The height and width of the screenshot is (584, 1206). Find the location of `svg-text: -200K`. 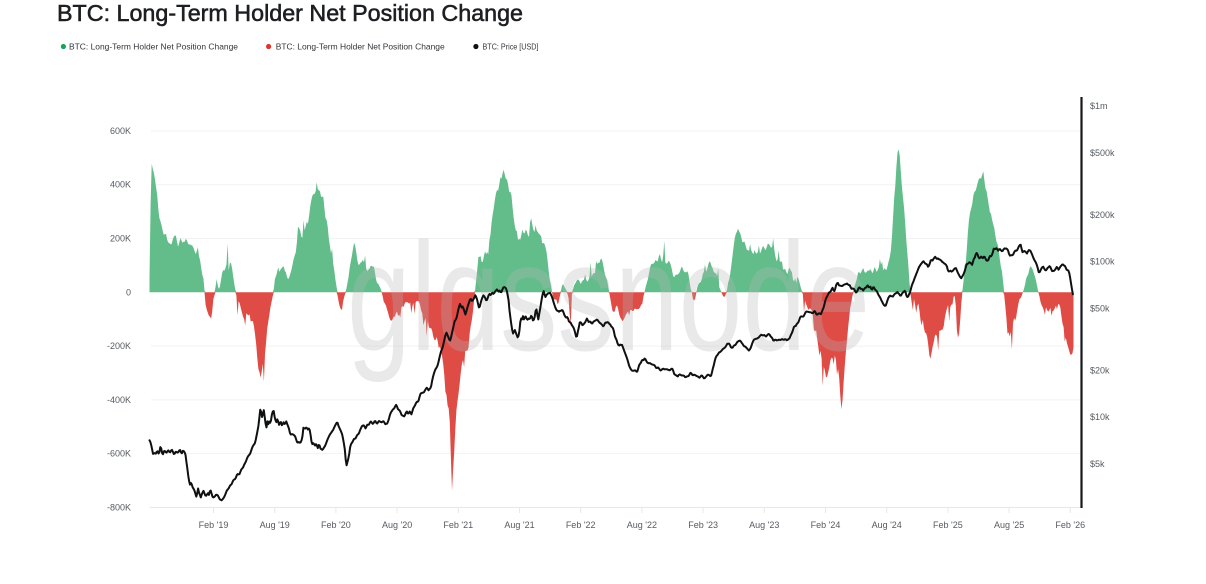

svg-text: -200K is located at coordinates (119, 346).